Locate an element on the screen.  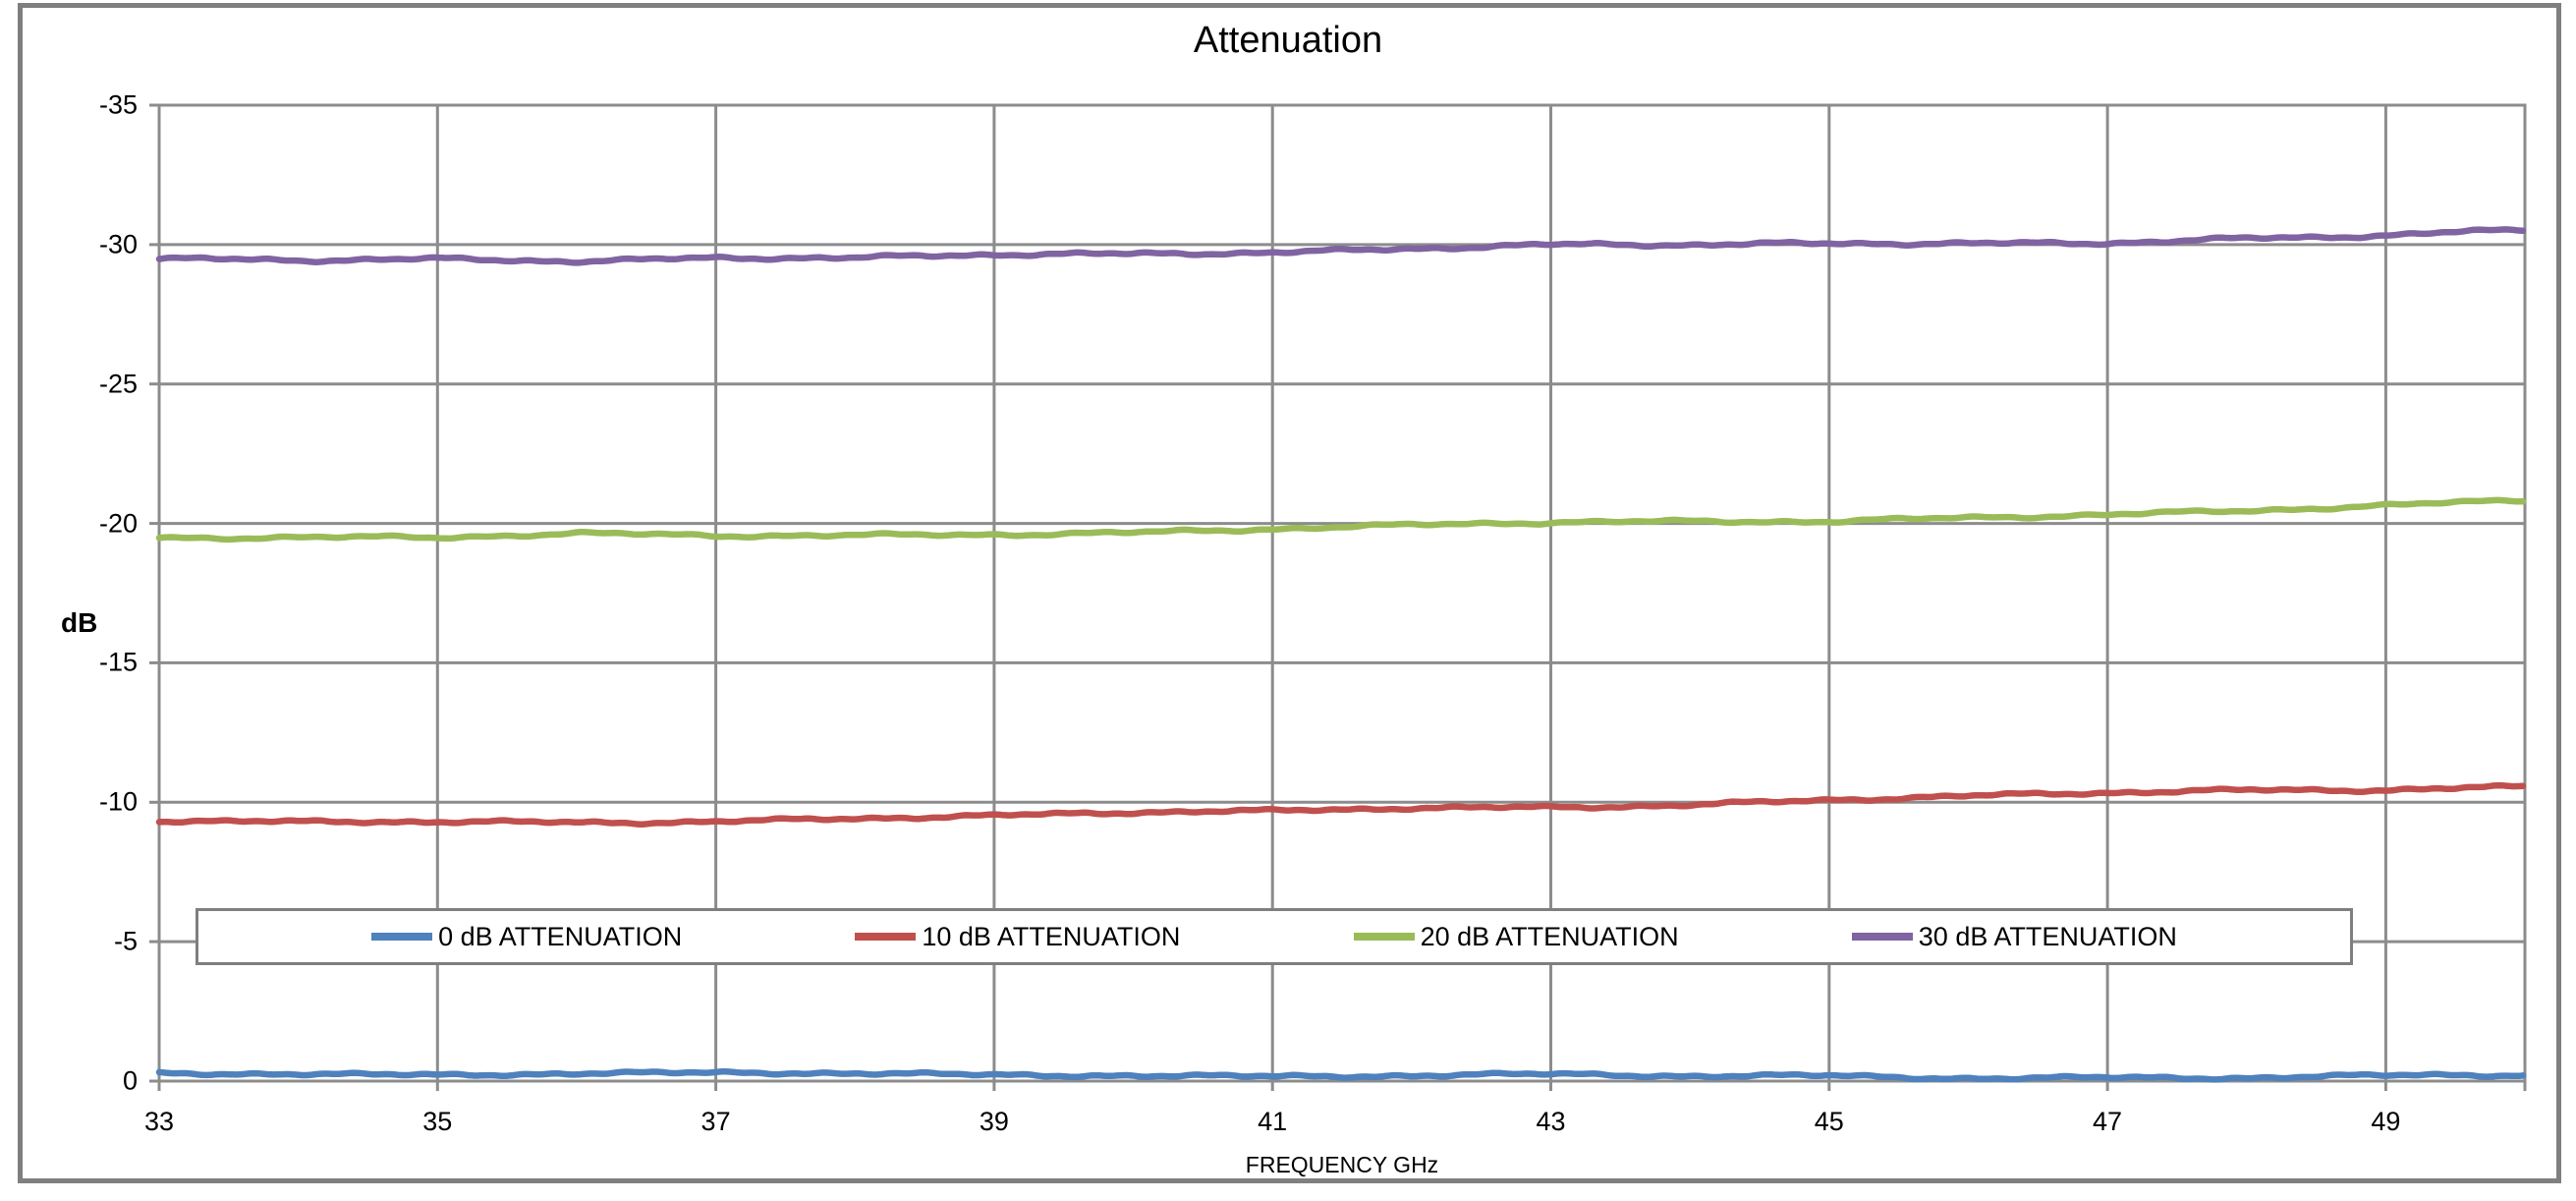
x-tick-label: 49 is located at coordinates (2386, 1121).